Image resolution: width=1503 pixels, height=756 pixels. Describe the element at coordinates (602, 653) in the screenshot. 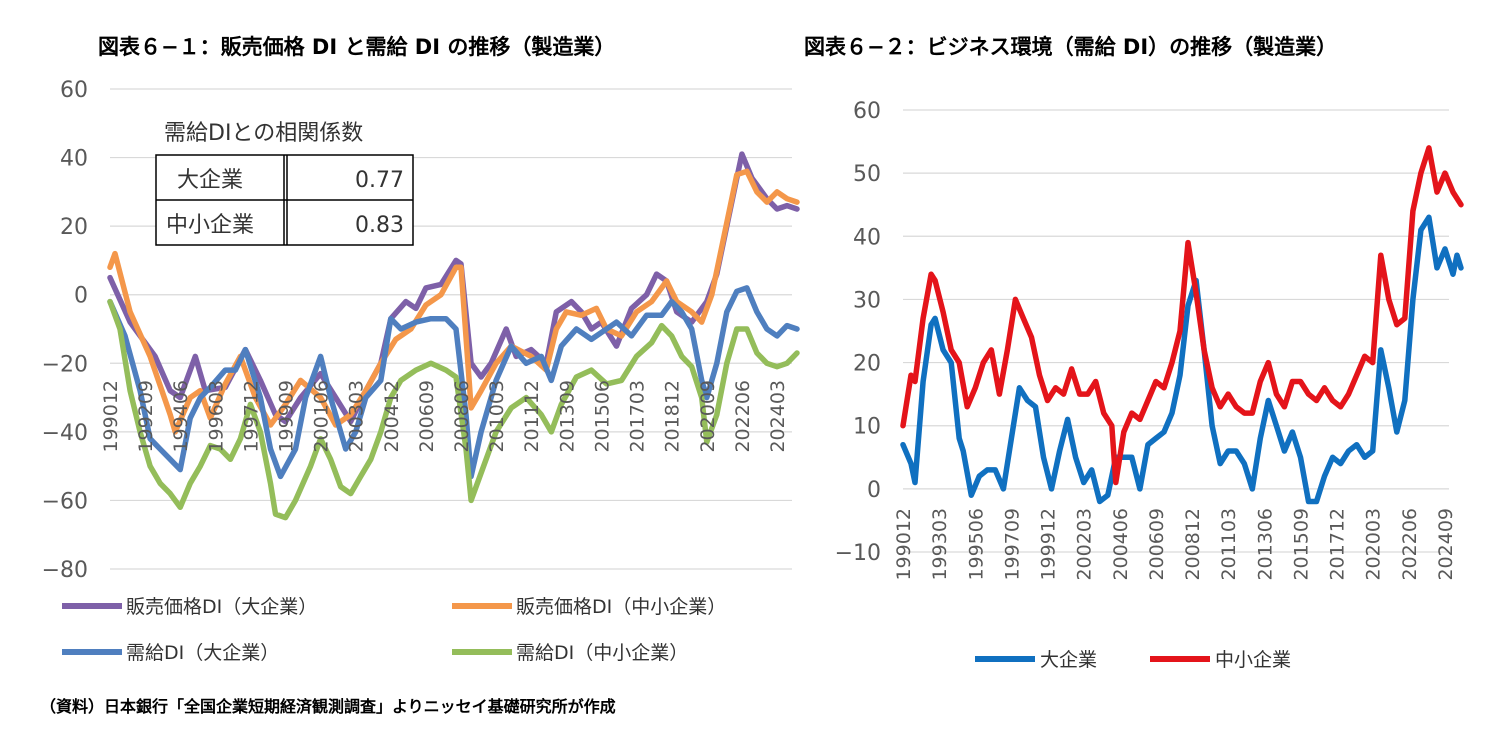

I see `legend-label: 需給DI（中小企業）` at that location.